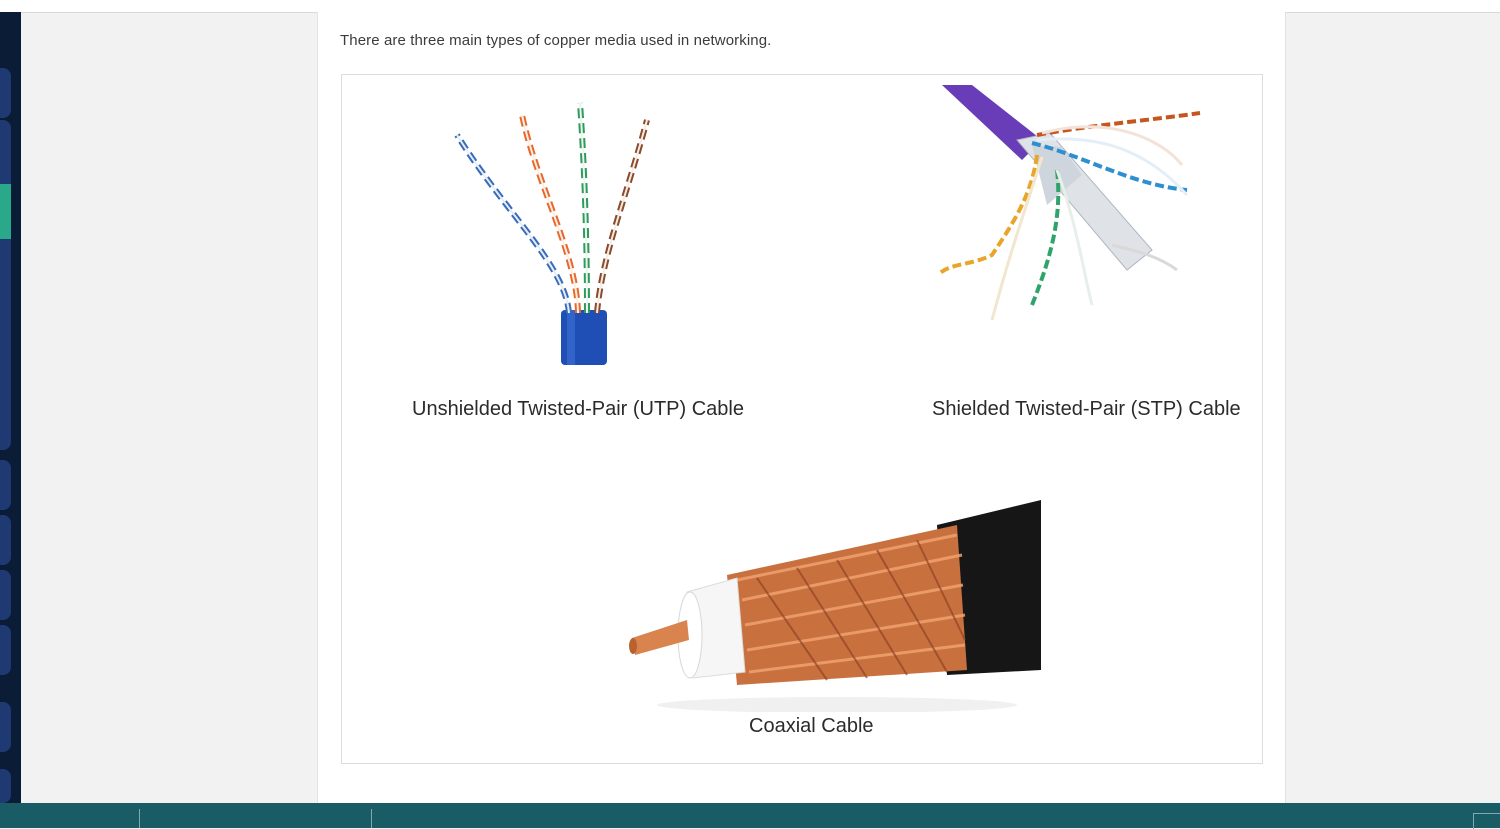 The width and height of the screenshot is (1500, 829). I want to click on rail-active-indicator, so click(5, 211).